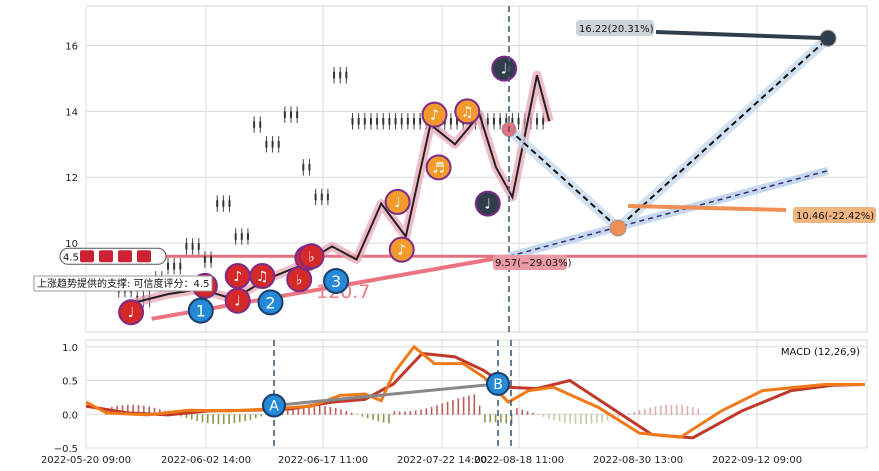 This screenshot has width=879, height=471. Describe the element at coordinates (262, 277) in the screenshot. I see `pattern-note-glyph: ♫` at that location.